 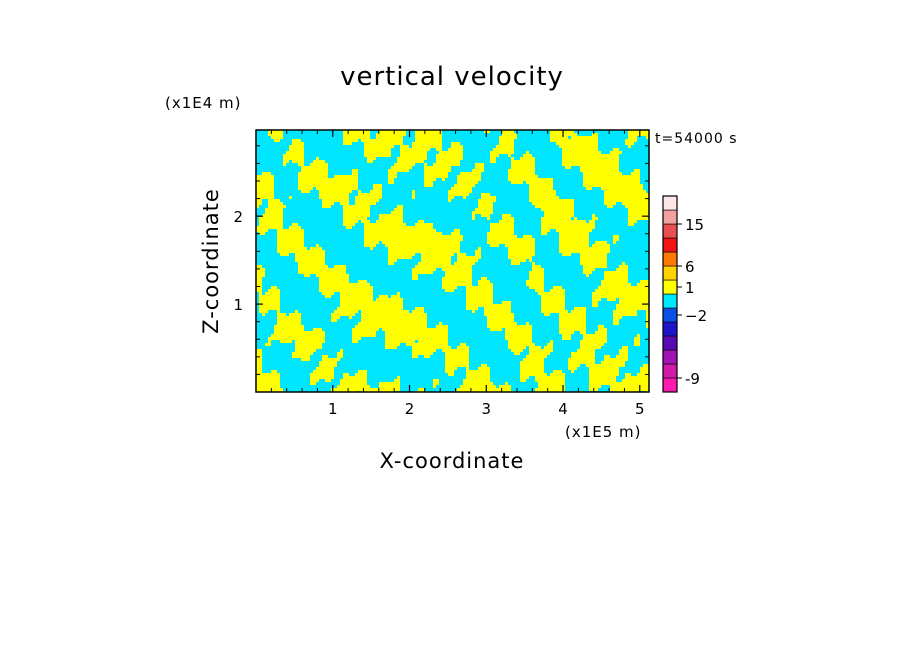 I want to click on y-tick-label: 2, so click(x=238, y=217).